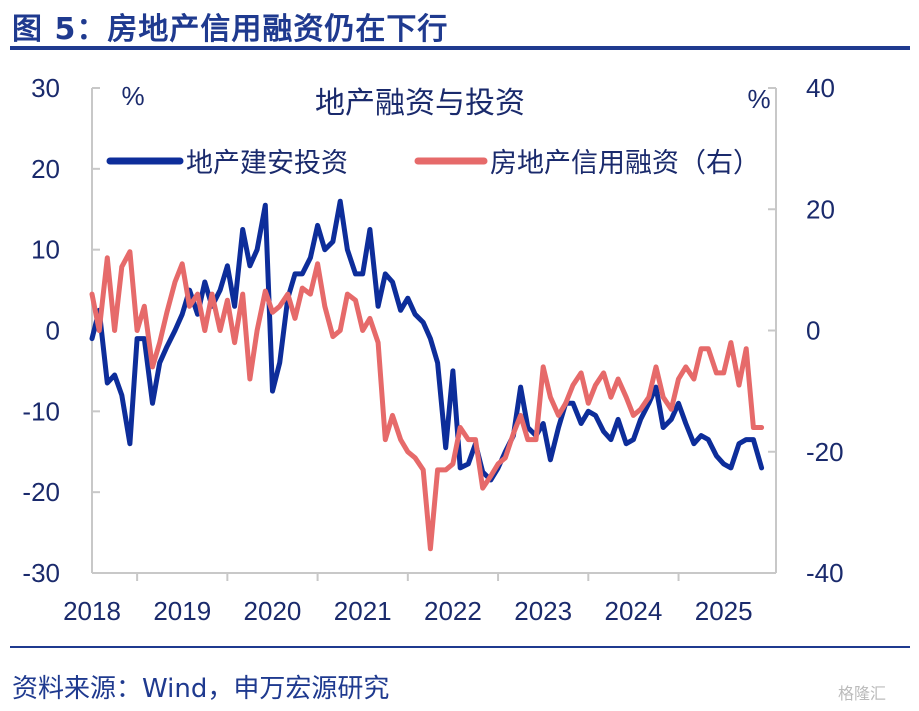 The image size is (919, 711). What do you see at coordinates (132, 96) in the screenshot?
I see `left-axis-unit: %` at bounding box center [132, 96].